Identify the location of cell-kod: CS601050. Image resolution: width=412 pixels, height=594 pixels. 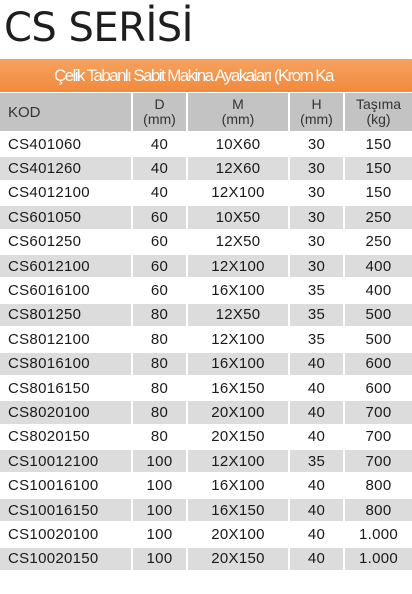
(65, 216).